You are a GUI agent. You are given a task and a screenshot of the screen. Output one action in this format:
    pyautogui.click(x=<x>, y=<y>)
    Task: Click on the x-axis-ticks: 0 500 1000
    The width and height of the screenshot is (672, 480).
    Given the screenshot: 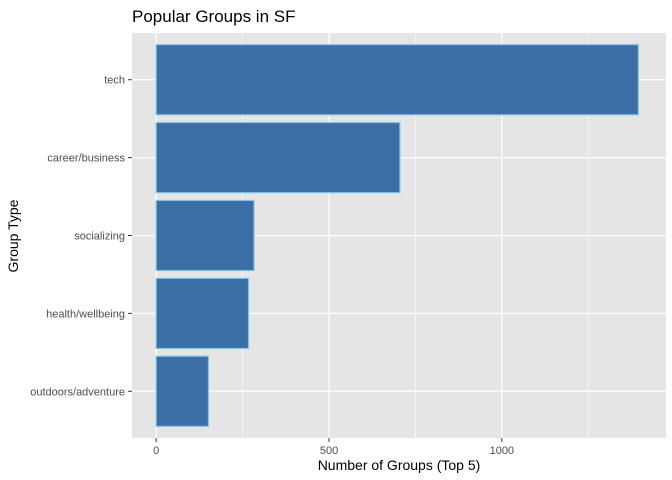 What is the action you would take?
    pyautogui.click(x=333, y=447)
    